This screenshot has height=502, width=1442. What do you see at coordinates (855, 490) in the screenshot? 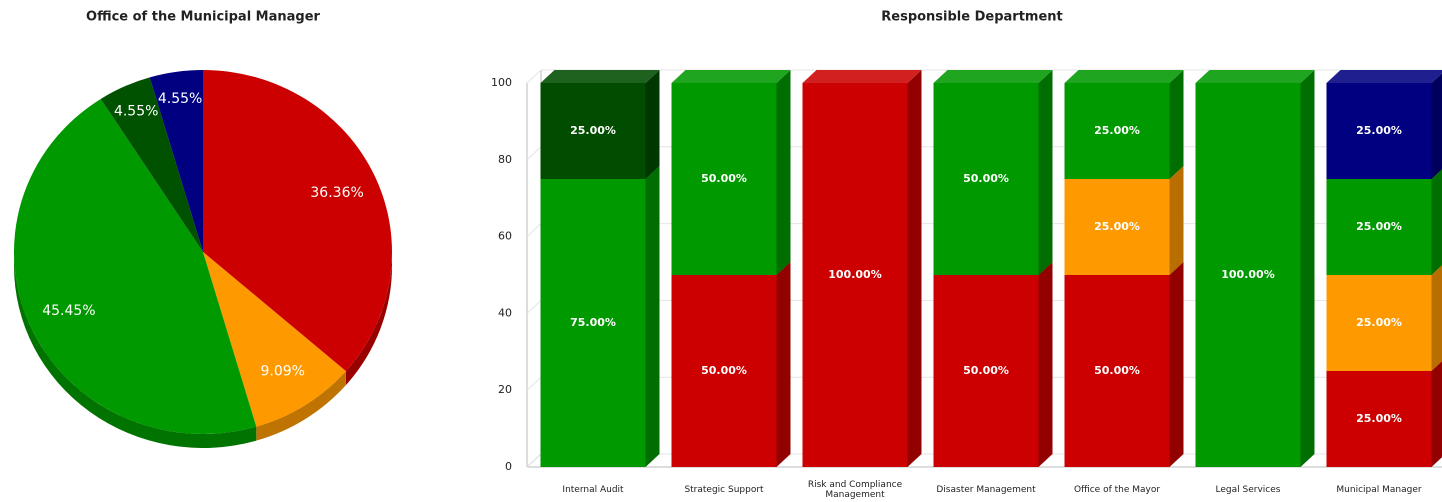
I see `x-tick-label: Risk and Compliance Management` at bounding box center [855, 490].